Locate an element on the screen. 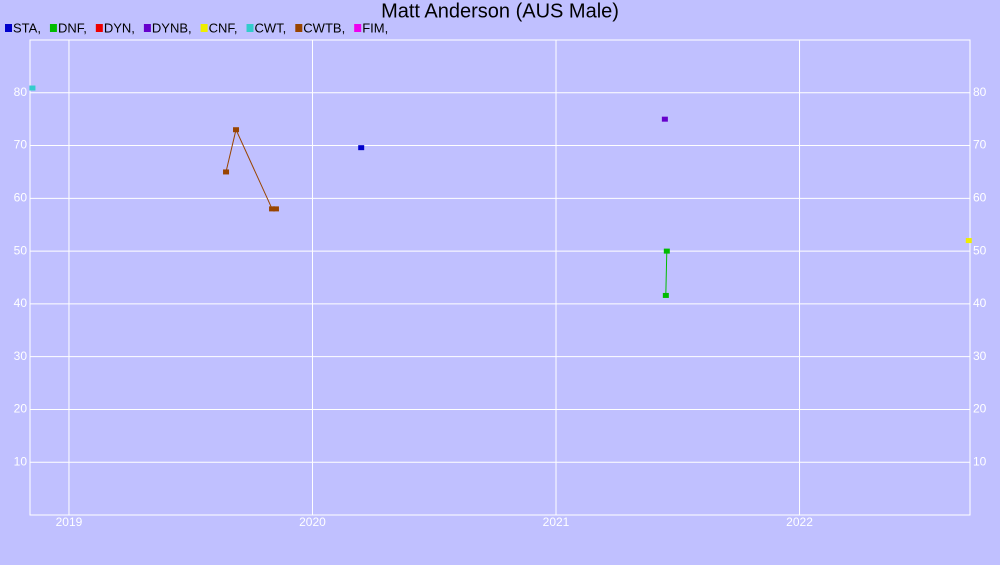 This screenshot has height=565, width=1000. y-tick-label: 20 is located at coordinates (21, 409).